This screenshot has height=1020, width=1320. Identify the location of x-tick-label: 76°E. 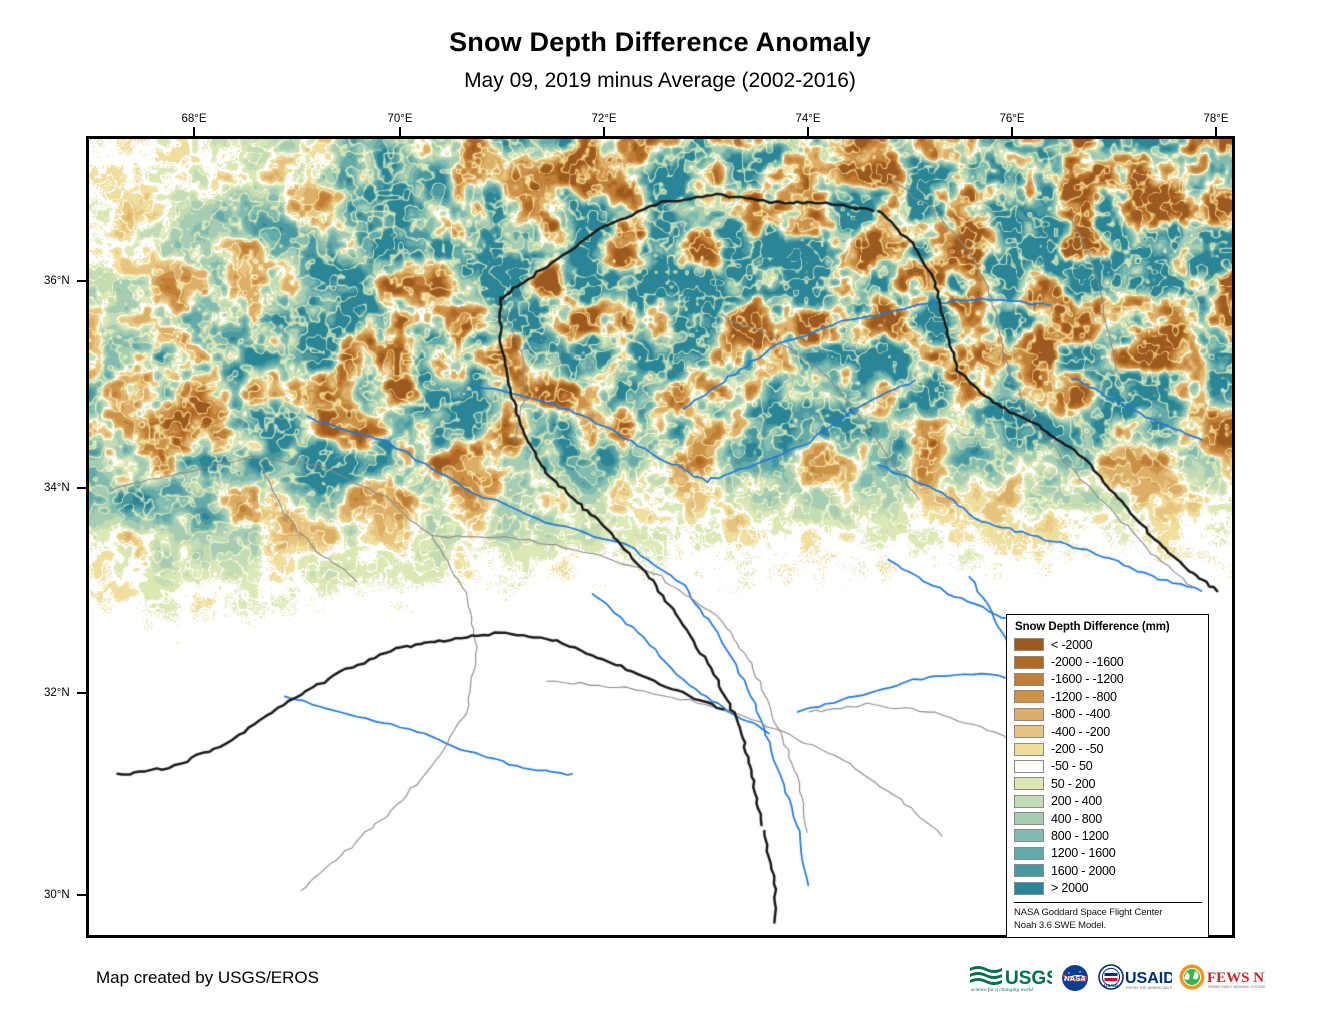
(1012, 119).